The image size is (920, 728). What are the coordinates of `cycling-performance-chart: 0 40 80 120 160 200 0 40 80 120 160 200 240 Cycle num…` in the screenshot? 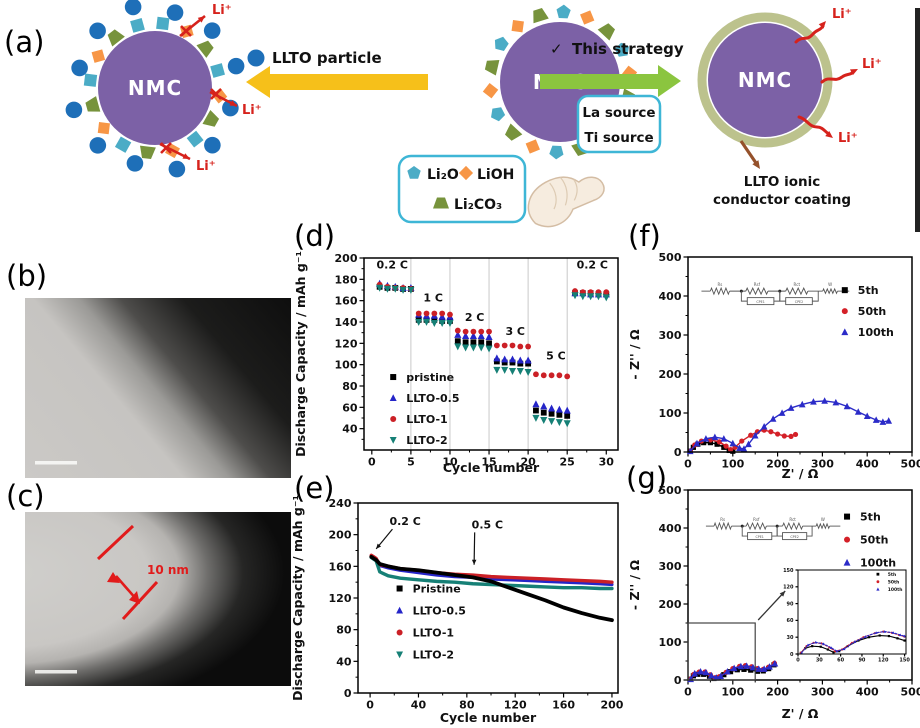 It's located at (455, 599).